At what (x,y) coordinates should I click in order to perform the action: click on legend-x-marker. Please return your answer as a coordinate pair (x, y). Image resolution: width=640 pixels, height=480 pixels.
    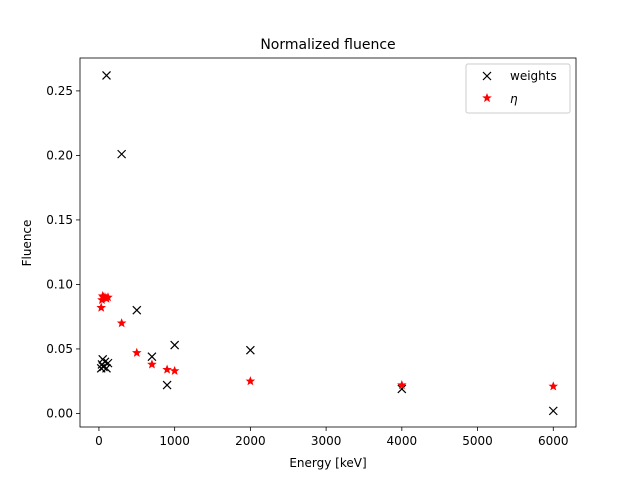
    Looking at the image, I should click on (487, 76).